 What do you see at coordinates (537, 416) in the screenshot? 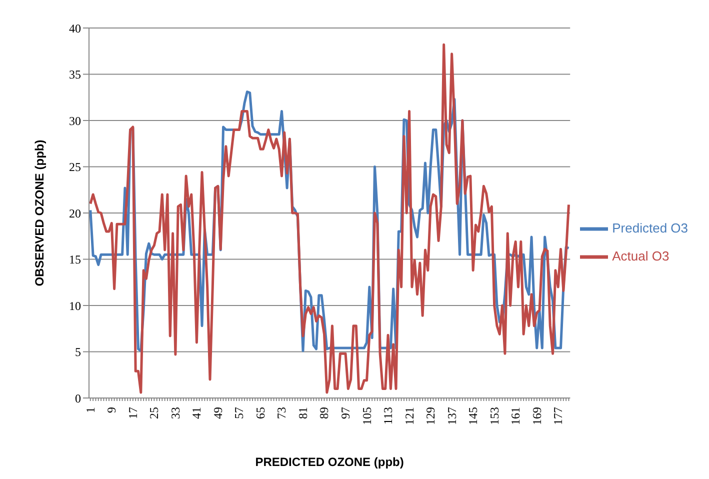
I see `x-tick-label: 169` at bounding box center [537, 416].